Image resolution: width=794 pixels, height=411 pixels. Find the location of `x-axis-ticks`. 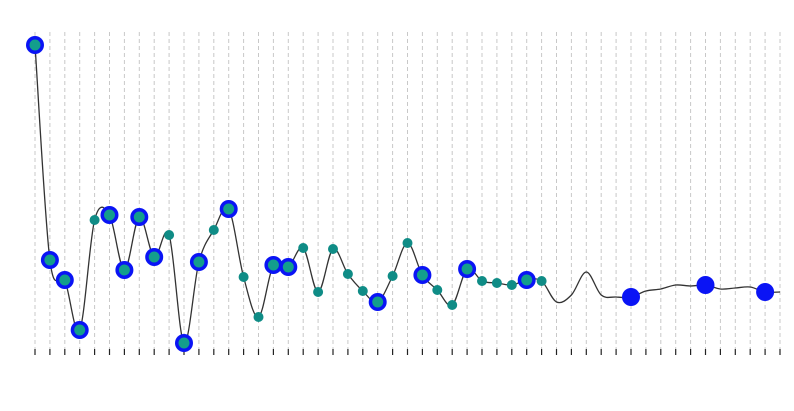

x-axis-ticks is located at coordinates (407, 352).